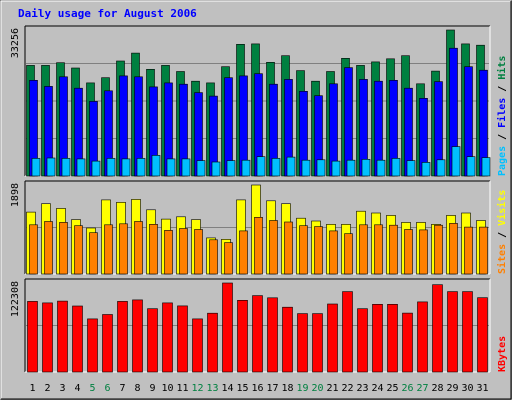 The image size is (512, 400). I want to click on day-label-6: 6, so click(107, 388).